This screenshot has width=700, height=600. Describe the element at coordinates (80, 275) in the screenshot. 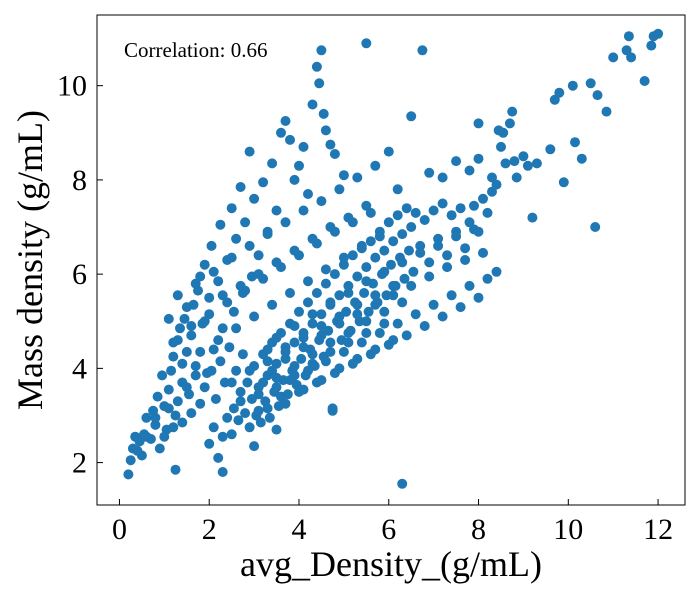

I see `y-axis-ticks: 2 4 6 8 10` at that location.